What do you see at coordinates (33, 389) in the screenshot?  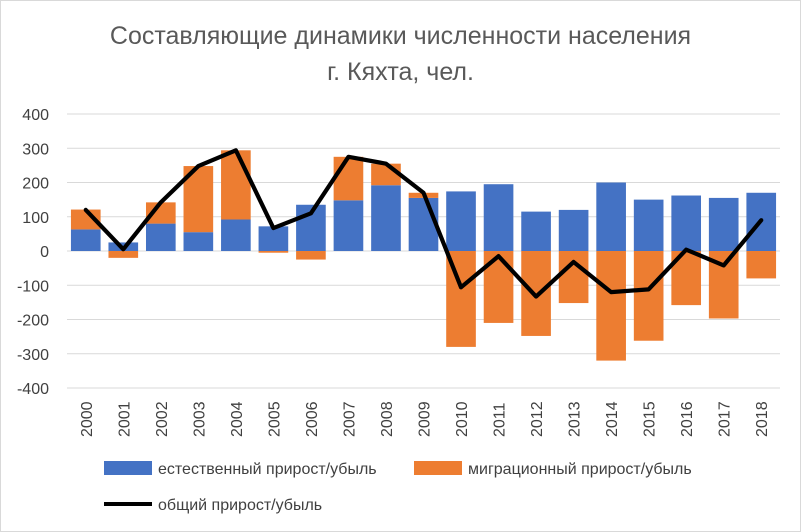 I see `y-tick-label: -400` at bounding box center [33, 389].